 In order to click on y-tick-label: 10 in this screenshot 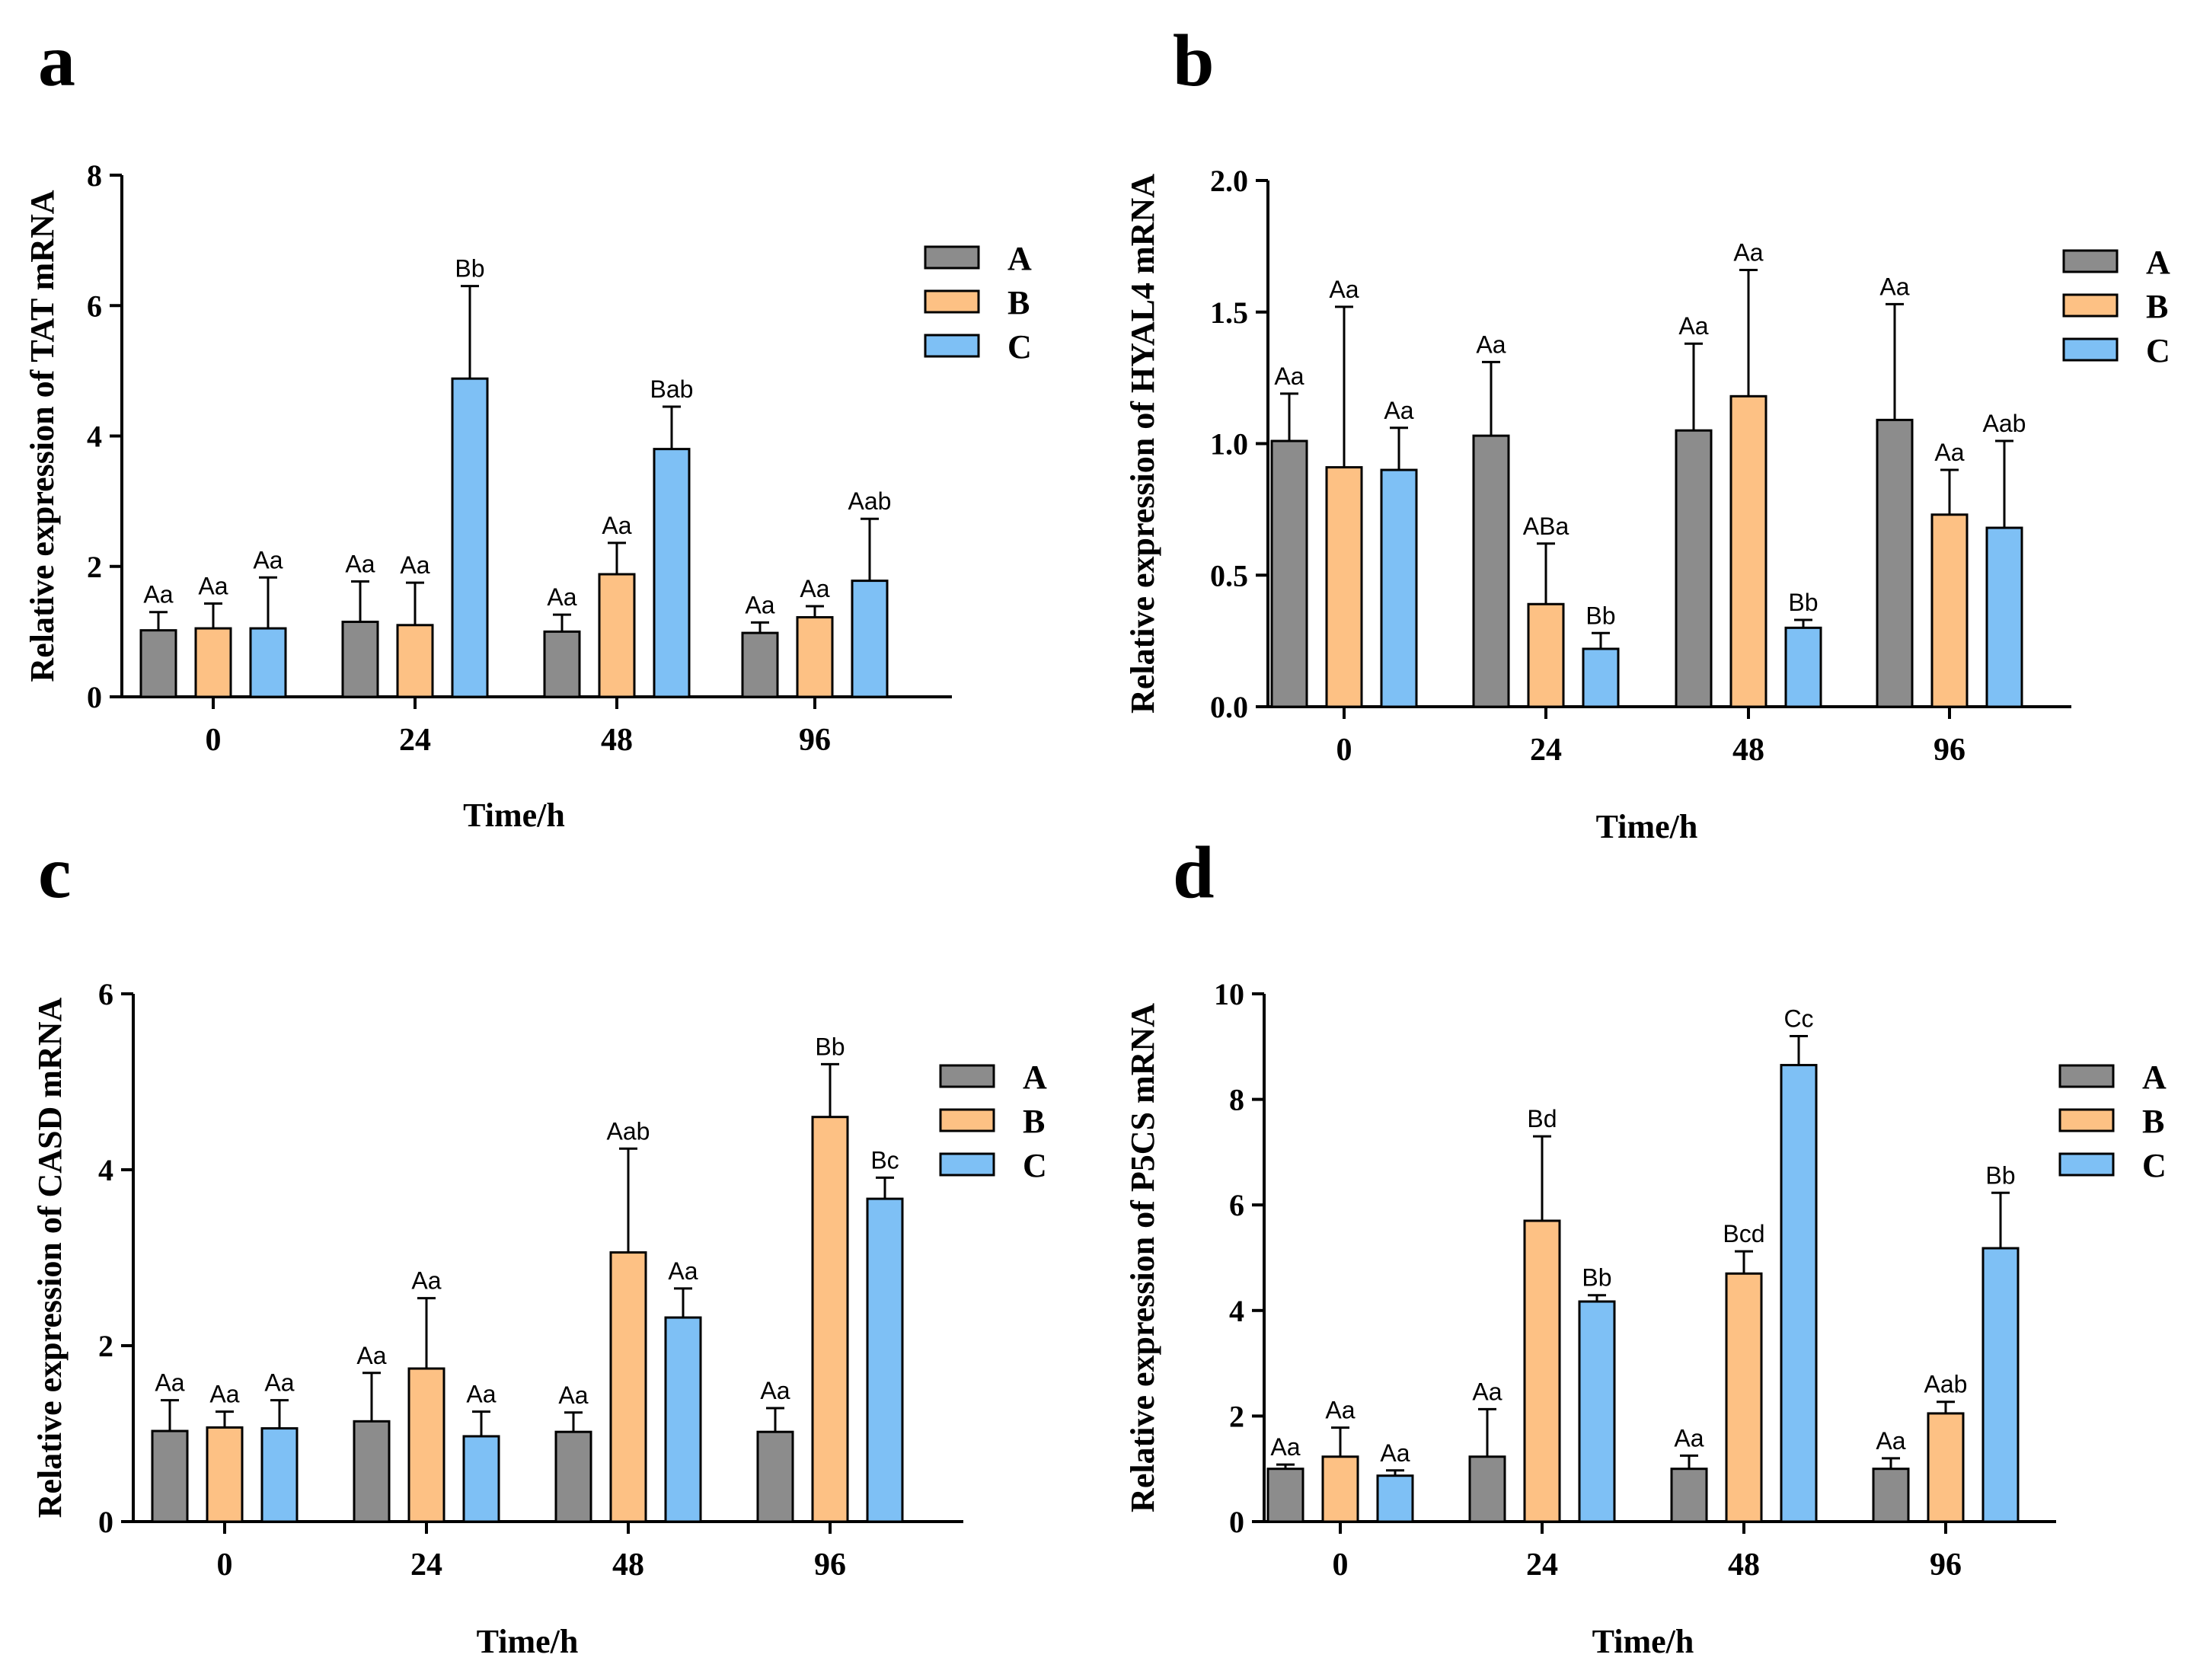, I will do `click(1229, 994)`.